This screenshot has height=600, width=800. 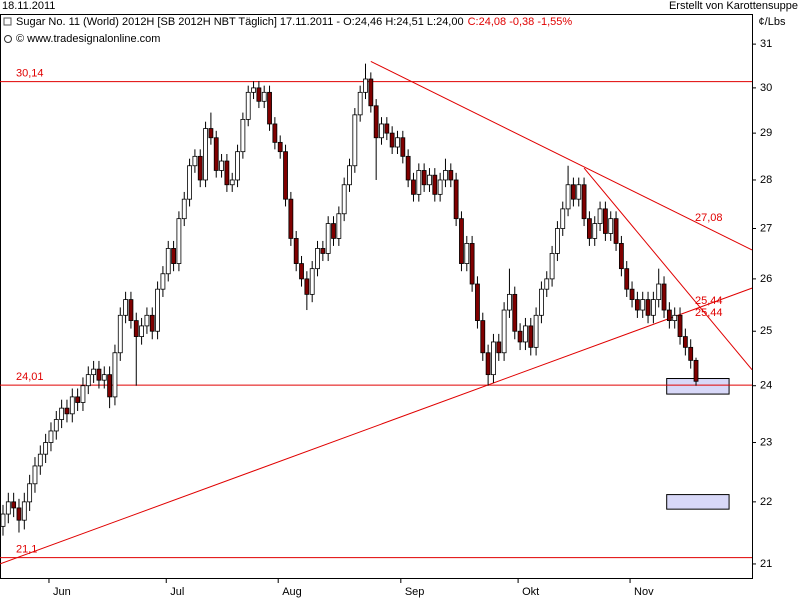 I want to click on source: © www.tradesignalonline.com, so click(x=88, y=39).